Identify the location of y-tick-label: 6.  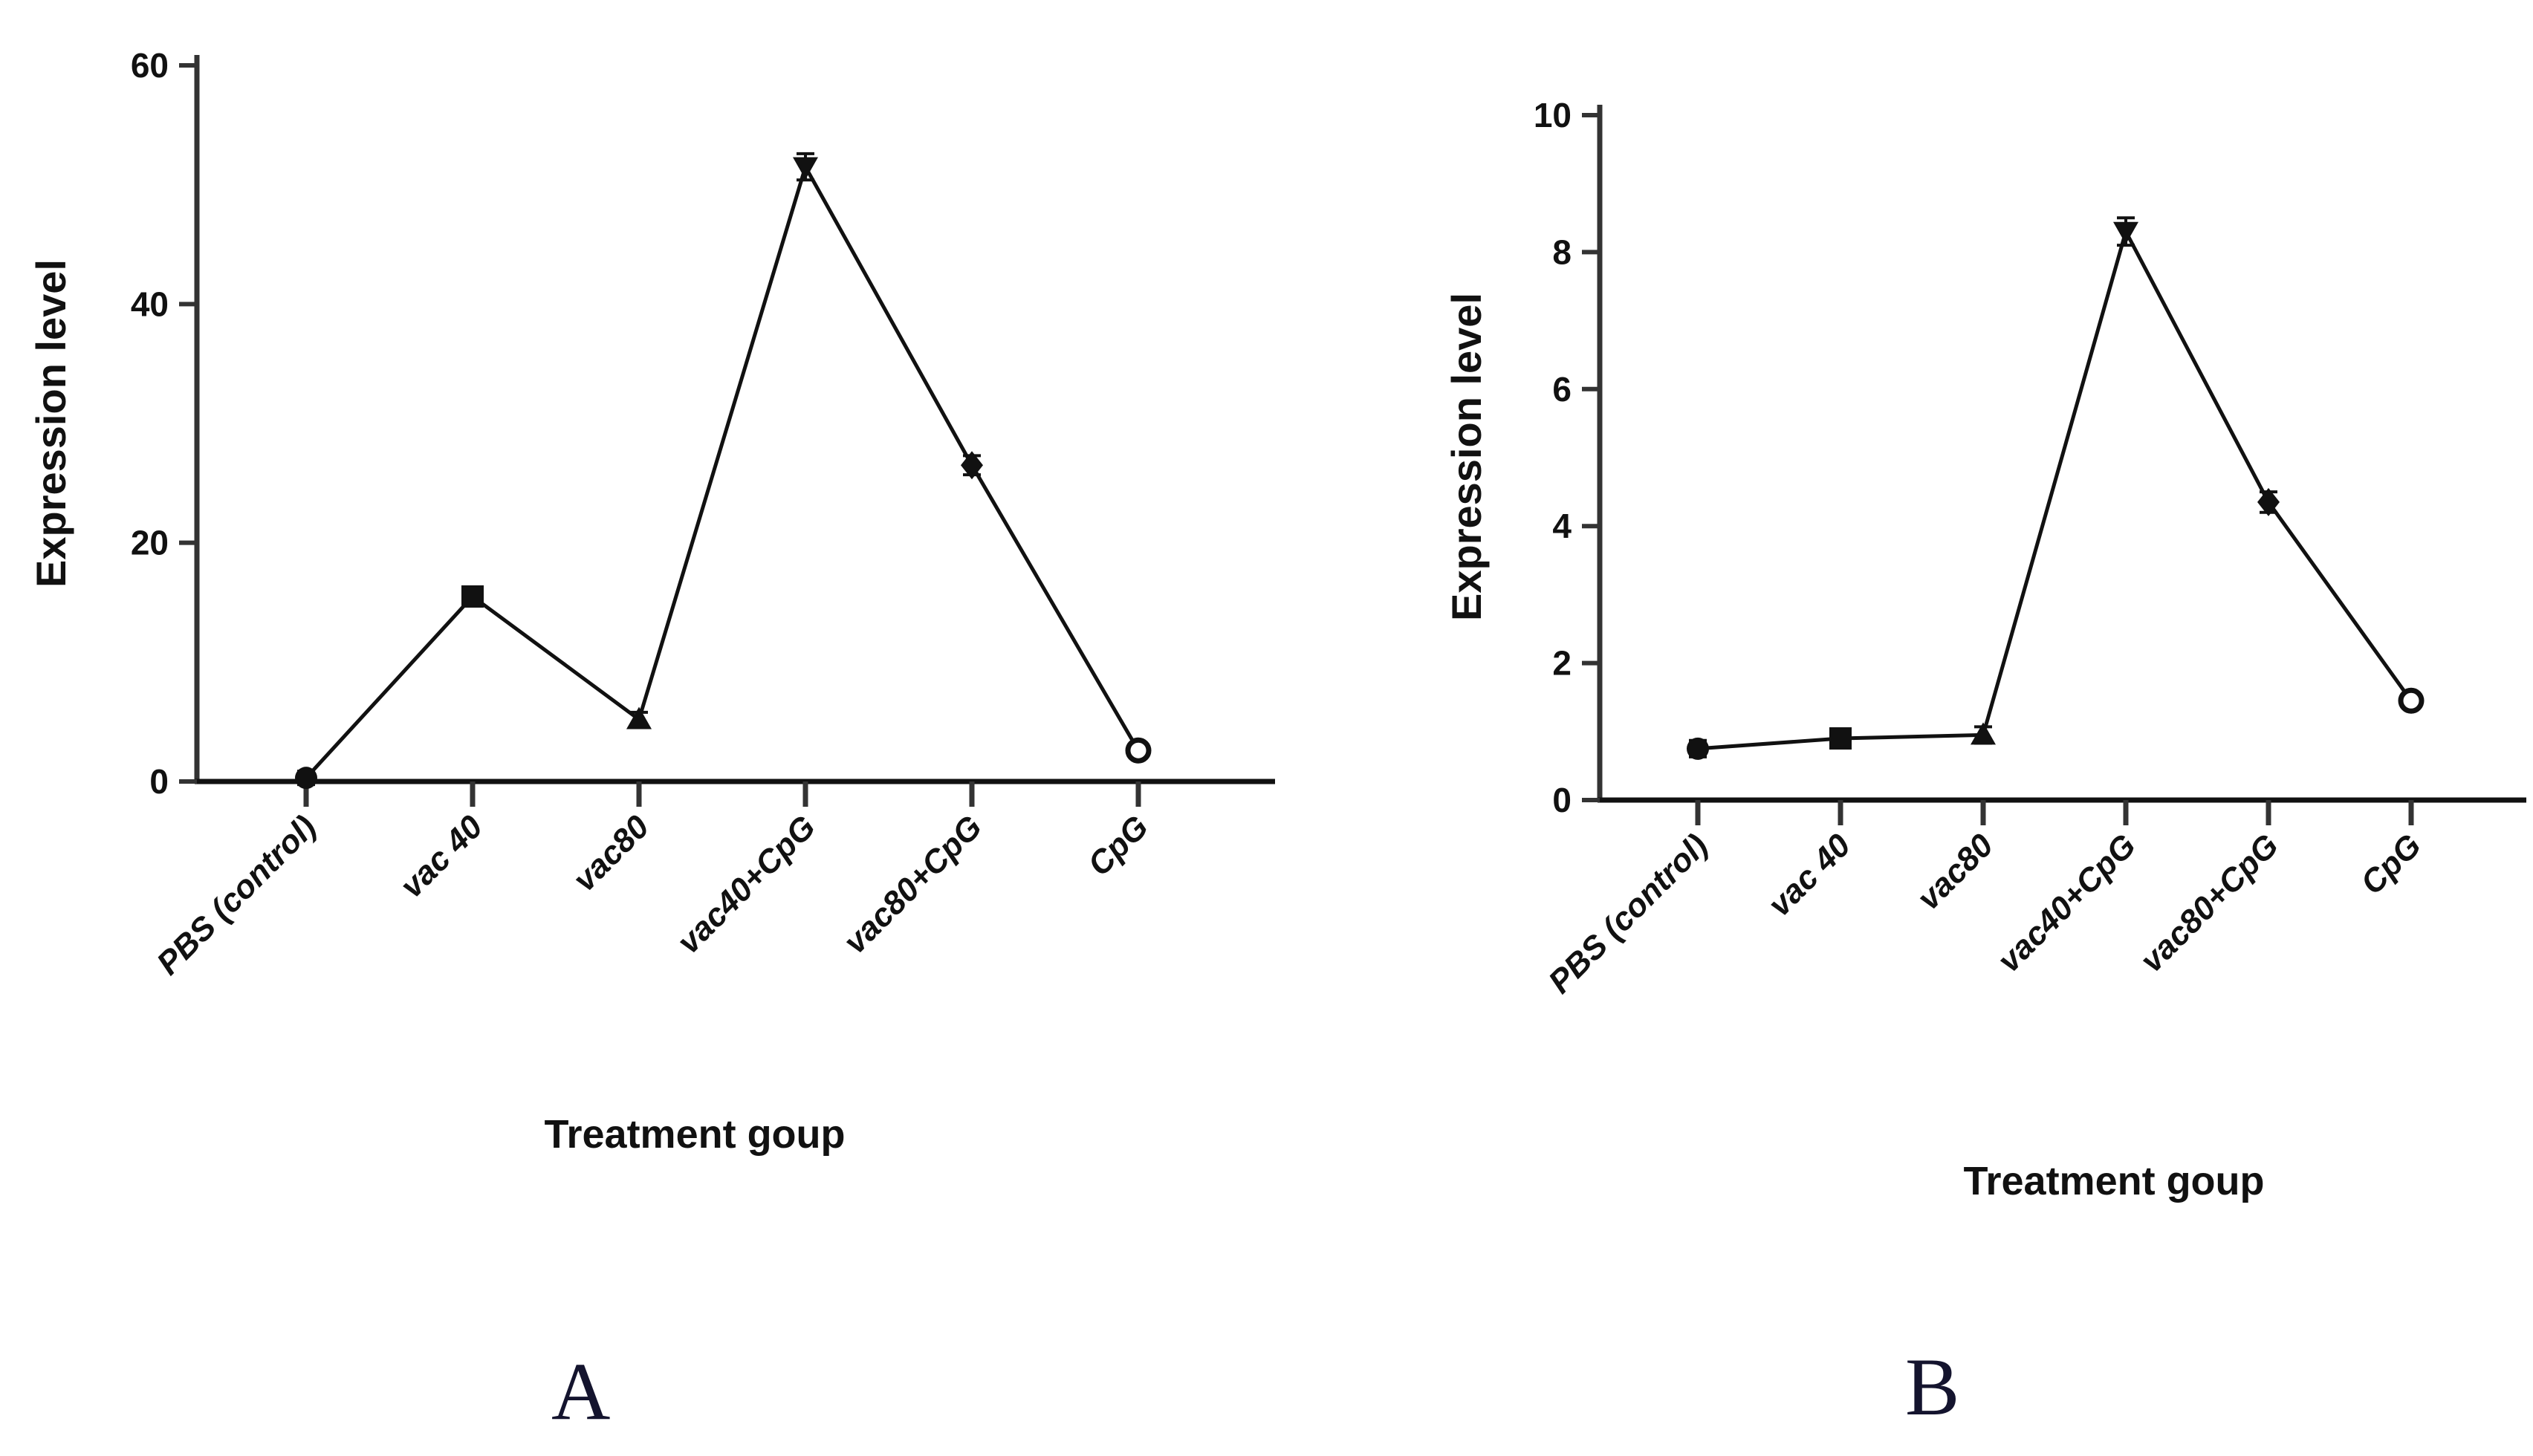
(1562, 389).